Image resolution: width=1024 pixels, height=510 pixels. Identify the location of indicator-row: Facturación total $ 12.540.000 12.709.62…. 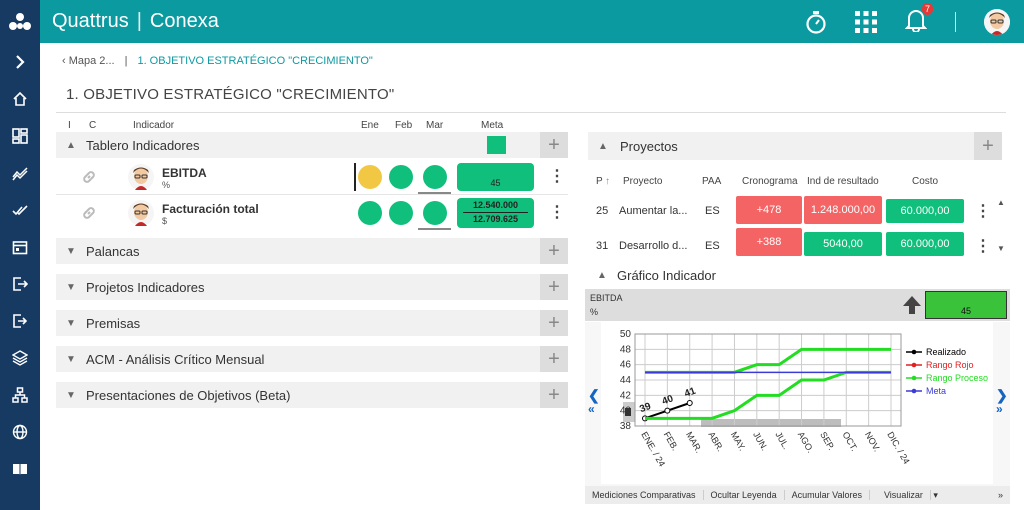
(312, 213).